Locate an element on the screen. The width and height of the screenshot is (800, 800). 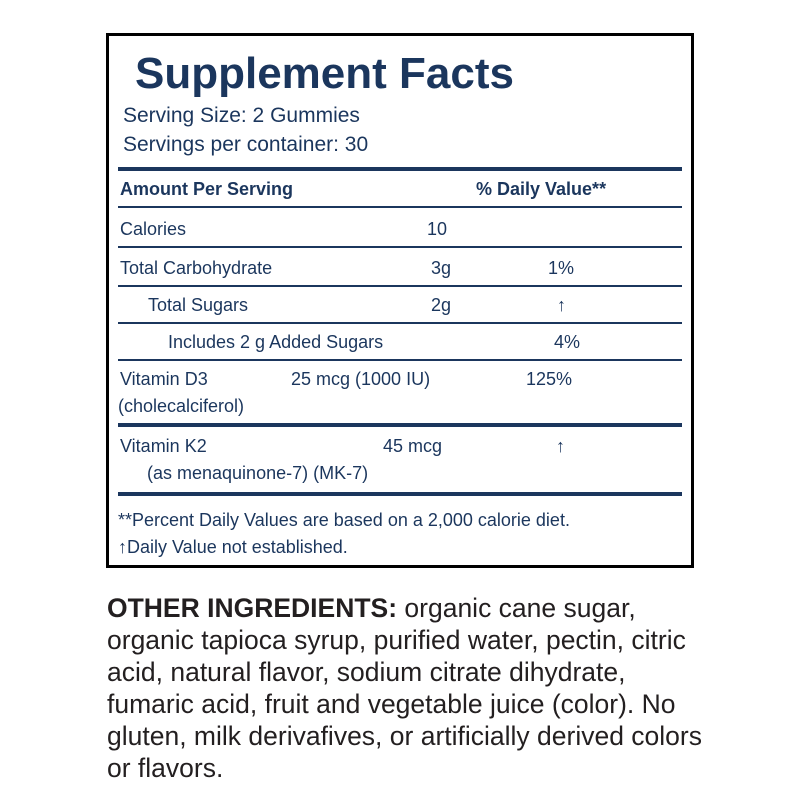
row-name: Total Carbohydrate is located at coordinates (196, 268).